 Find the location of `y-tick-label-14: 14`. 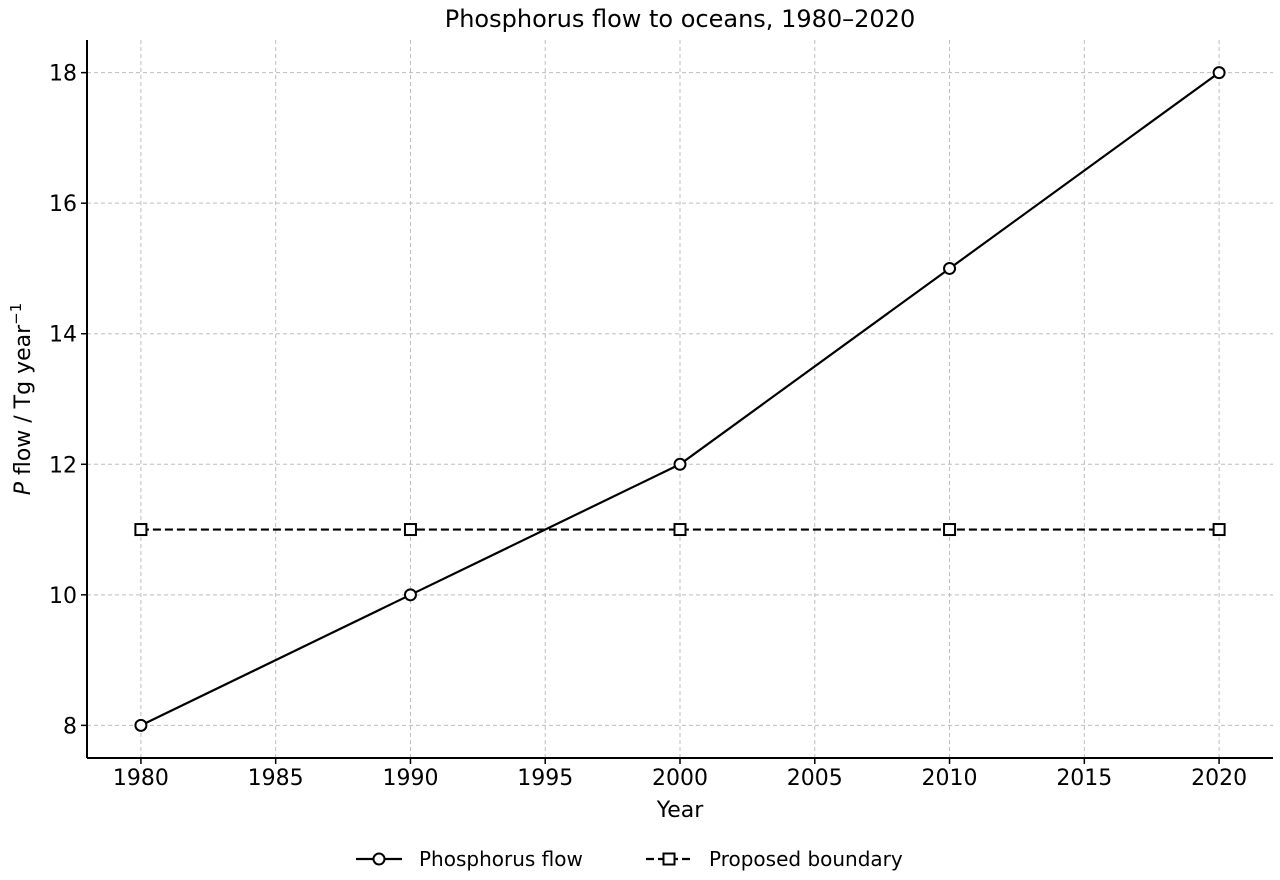

y-tick-label-14: 14 is located at coordinates (63, 335).